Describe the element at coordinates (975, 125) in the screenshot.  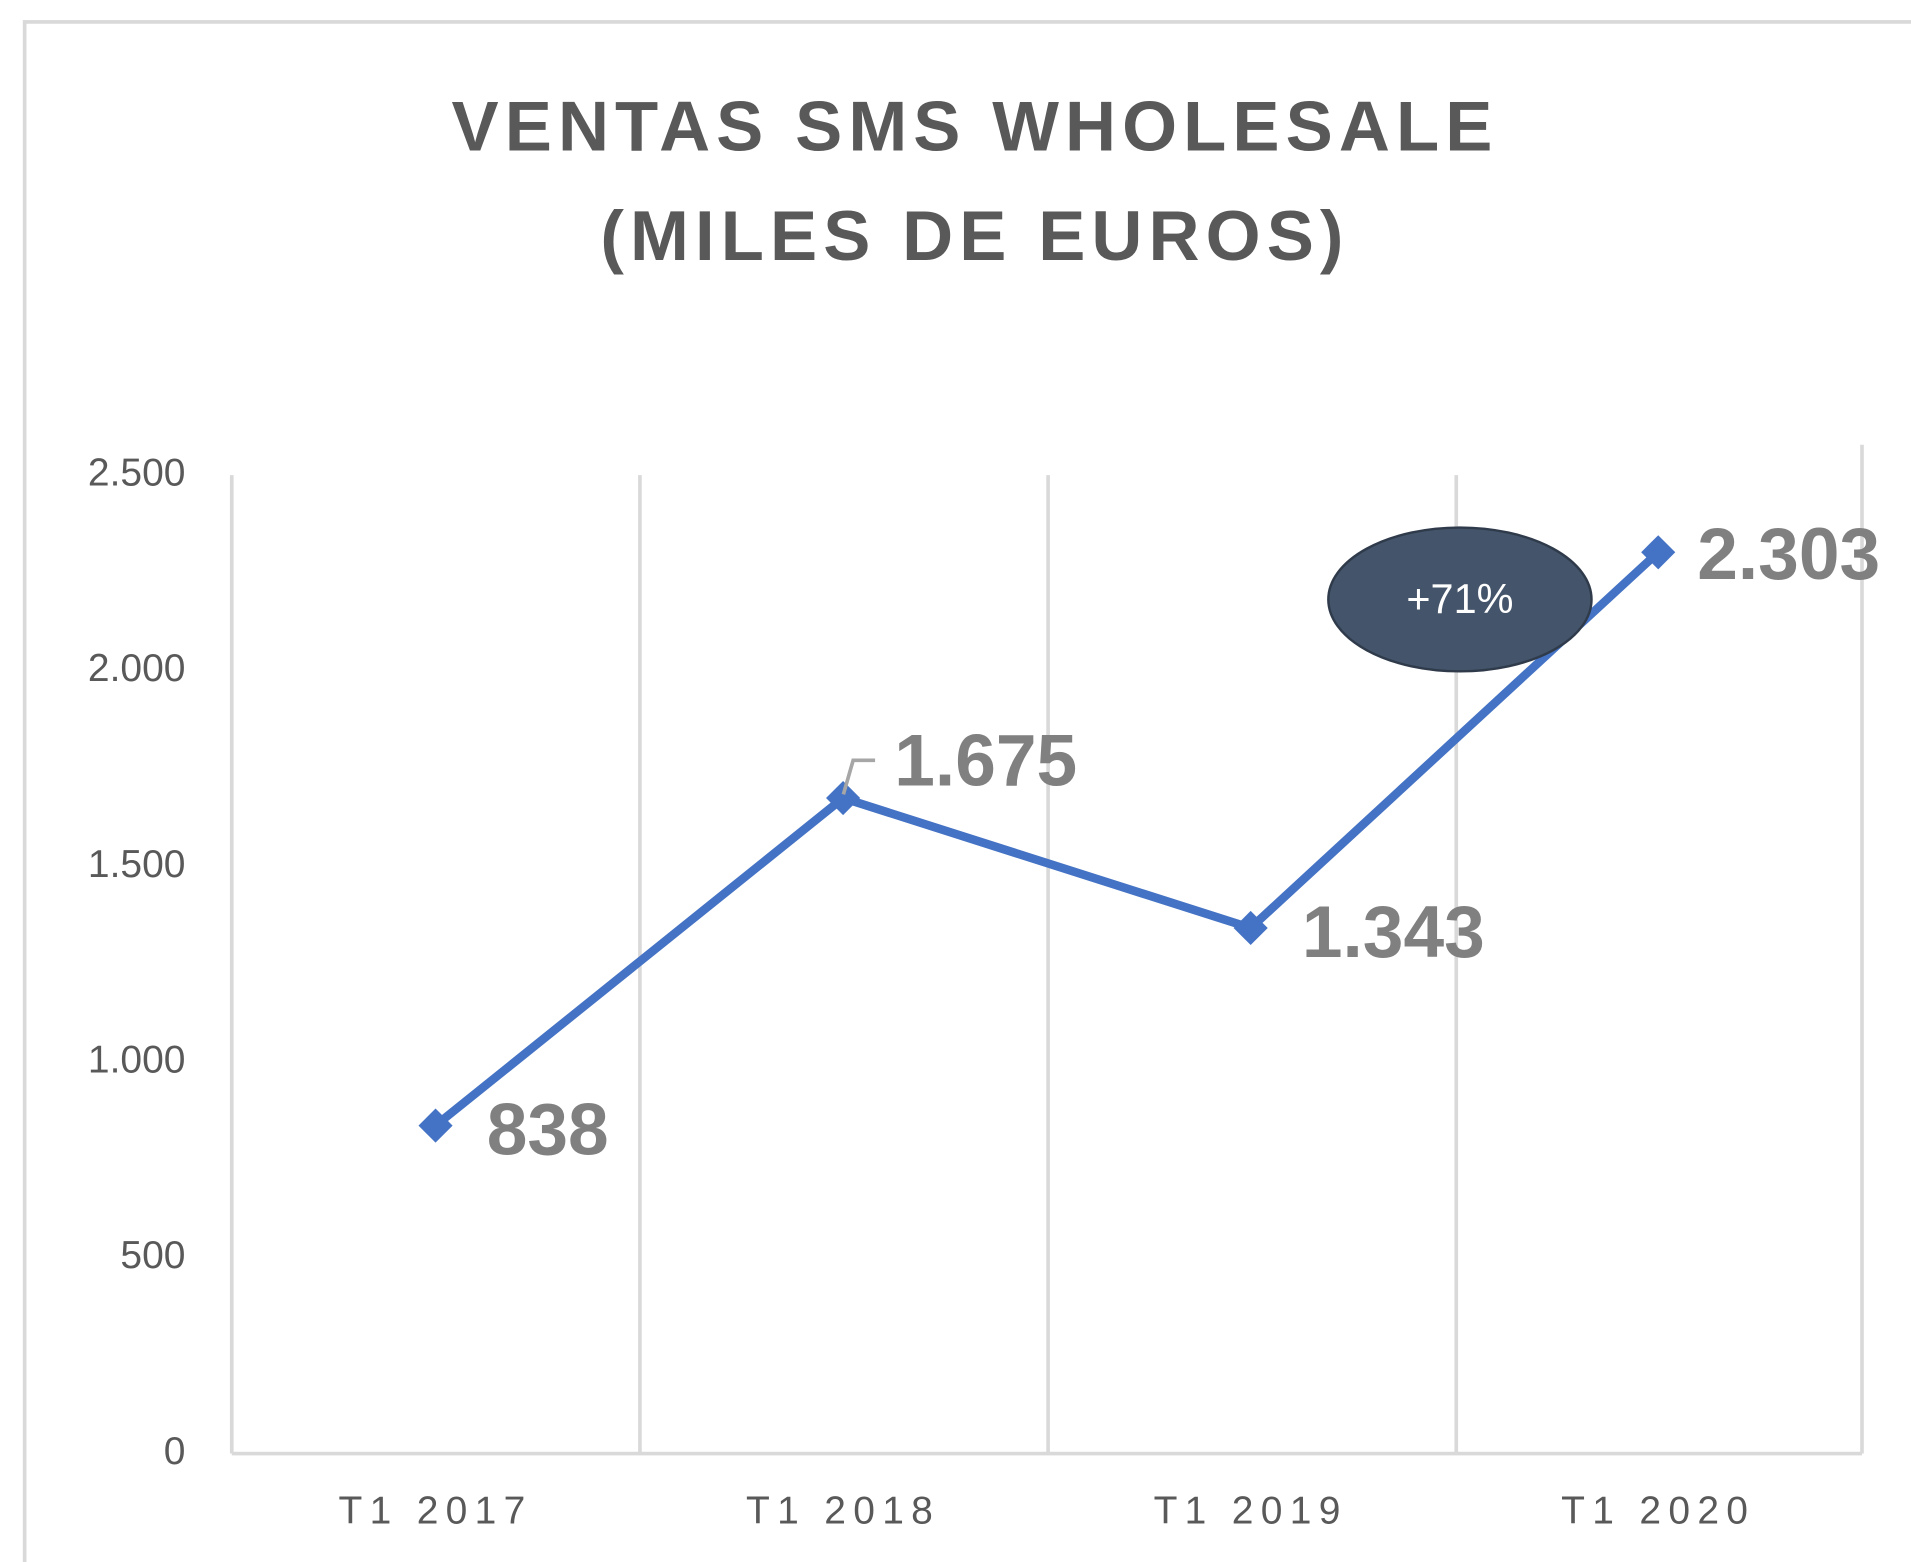
I see `chart-title: VENTAS SMS WHOLESALE` at that location.